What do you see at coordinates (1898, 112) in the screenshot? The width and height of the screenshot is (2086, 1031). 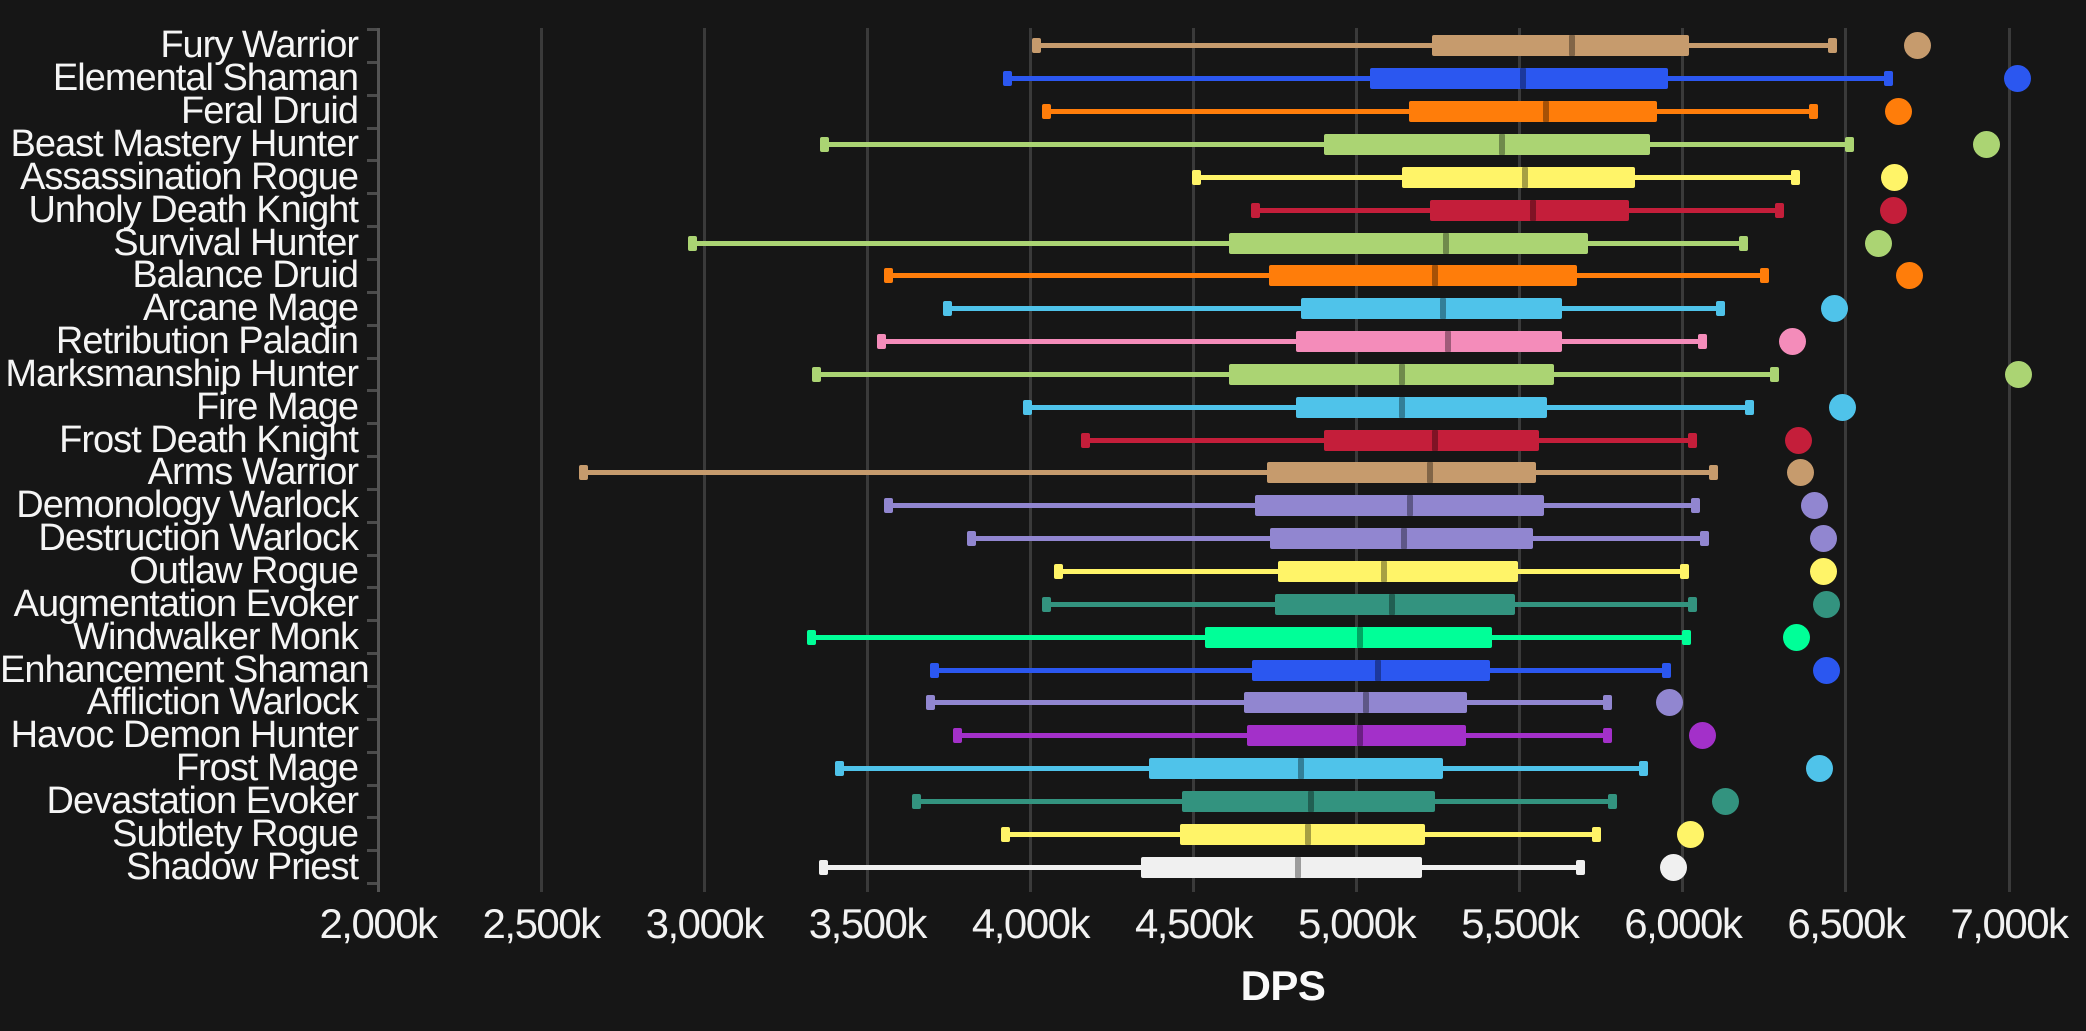 I see `outlier-dot-feral-druid` at bounding box center [1898, 112].